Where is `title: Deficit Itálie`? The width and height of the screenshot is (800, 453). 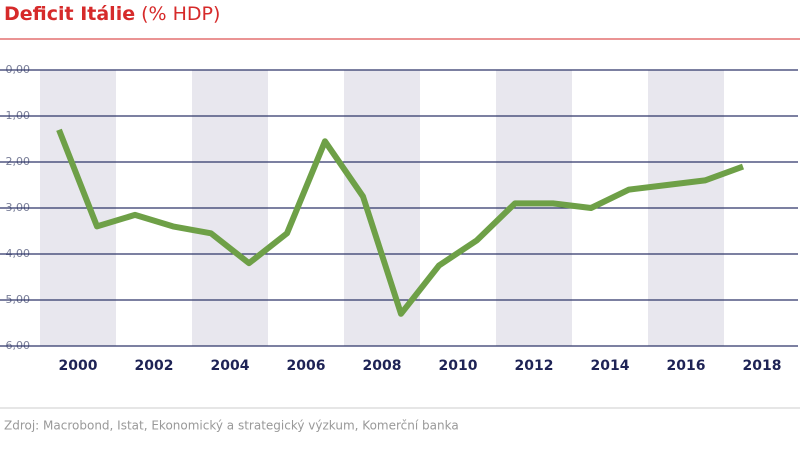 title: Deficit Itálie is located at coordinates (69, 14).